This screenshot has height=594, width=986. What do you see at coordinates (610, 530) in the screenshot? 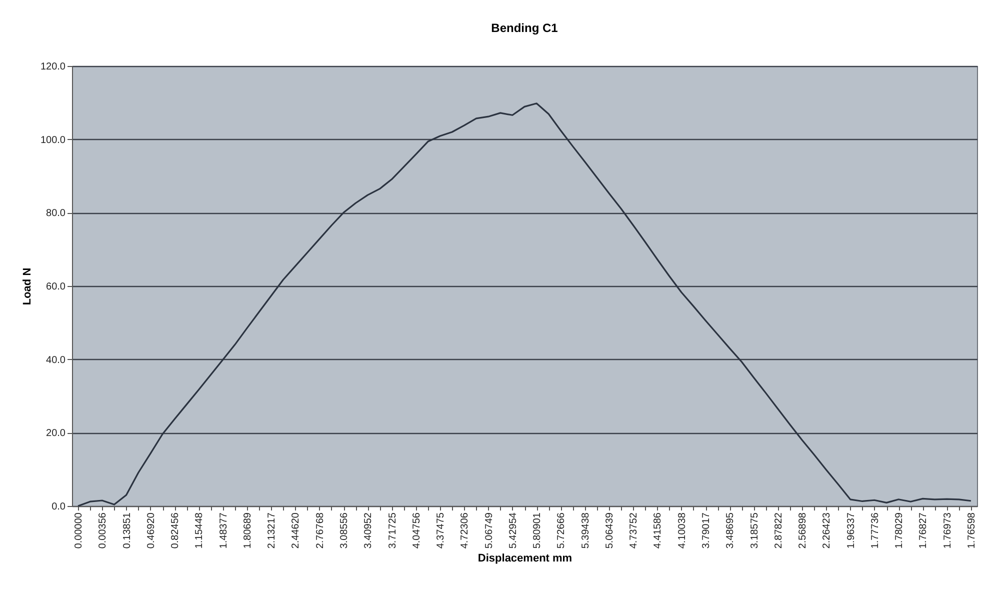
I see `x-tick-label: 5.06439` at bounding box center [610, 530].